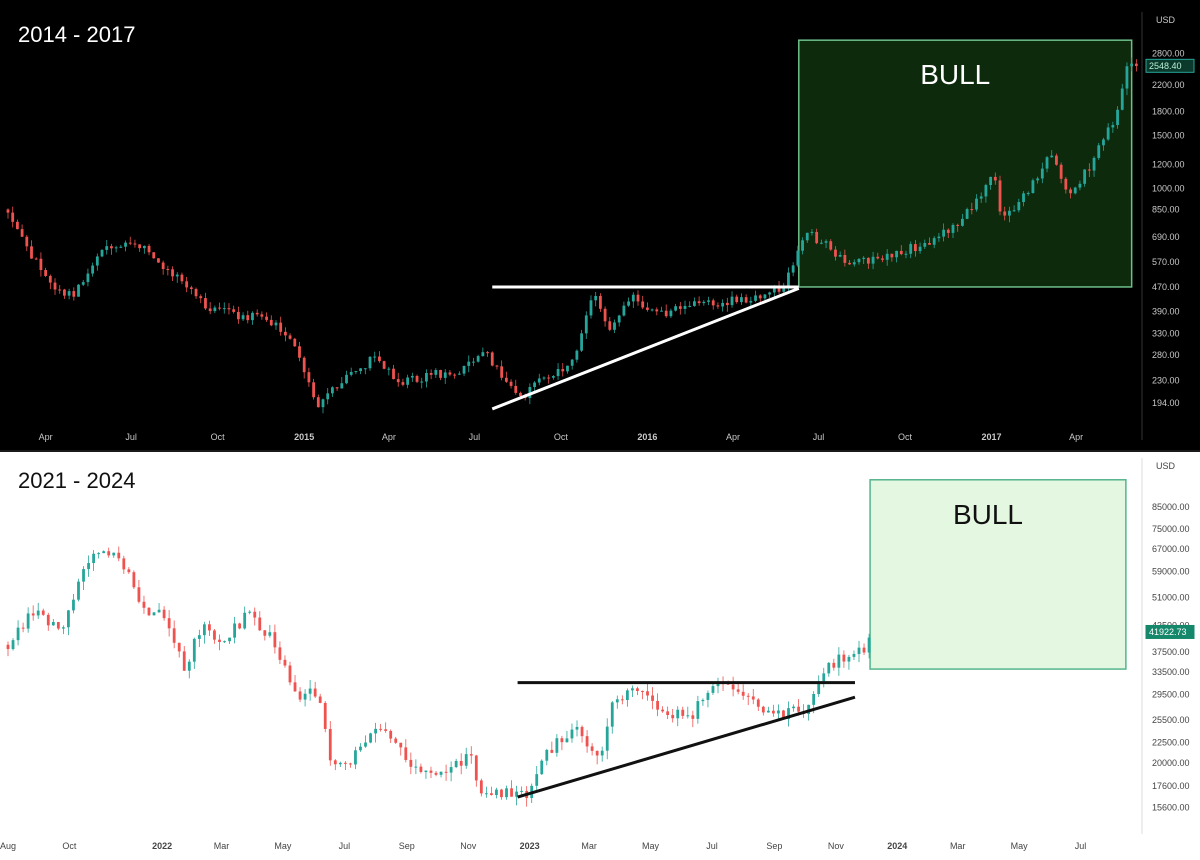 The height and width of the screenshot is (860, 1200). I want to click on bull-zone-label: BULL, so click(955, 74).